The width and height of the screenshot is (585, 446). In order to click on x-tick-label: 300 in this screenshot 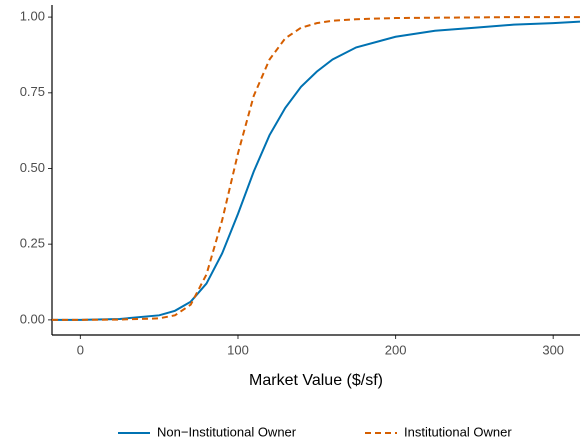, I will do `click(553, 349)`.